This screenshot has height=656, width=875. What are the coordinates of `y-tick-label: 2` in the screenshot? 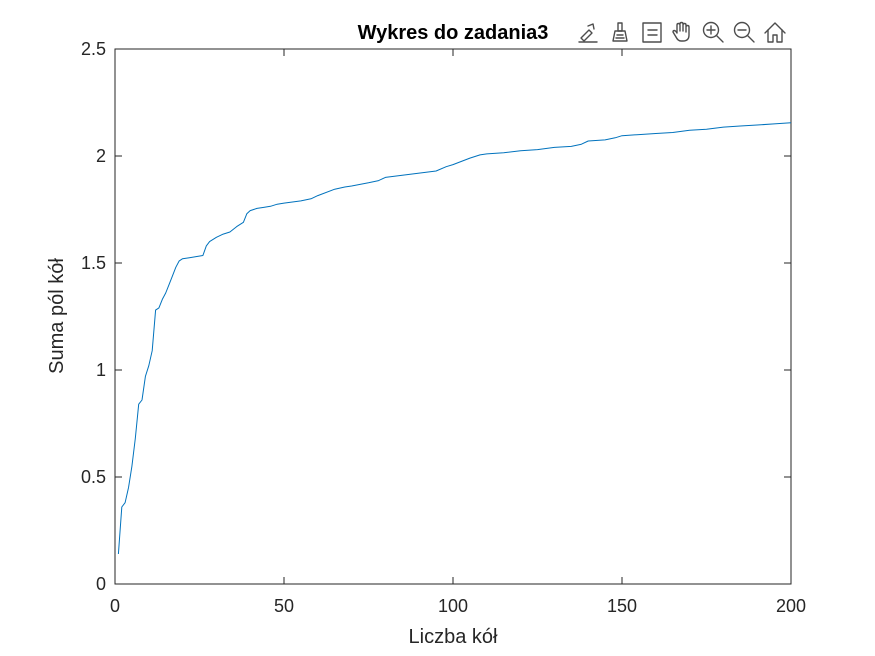 It's located at (101, 156).